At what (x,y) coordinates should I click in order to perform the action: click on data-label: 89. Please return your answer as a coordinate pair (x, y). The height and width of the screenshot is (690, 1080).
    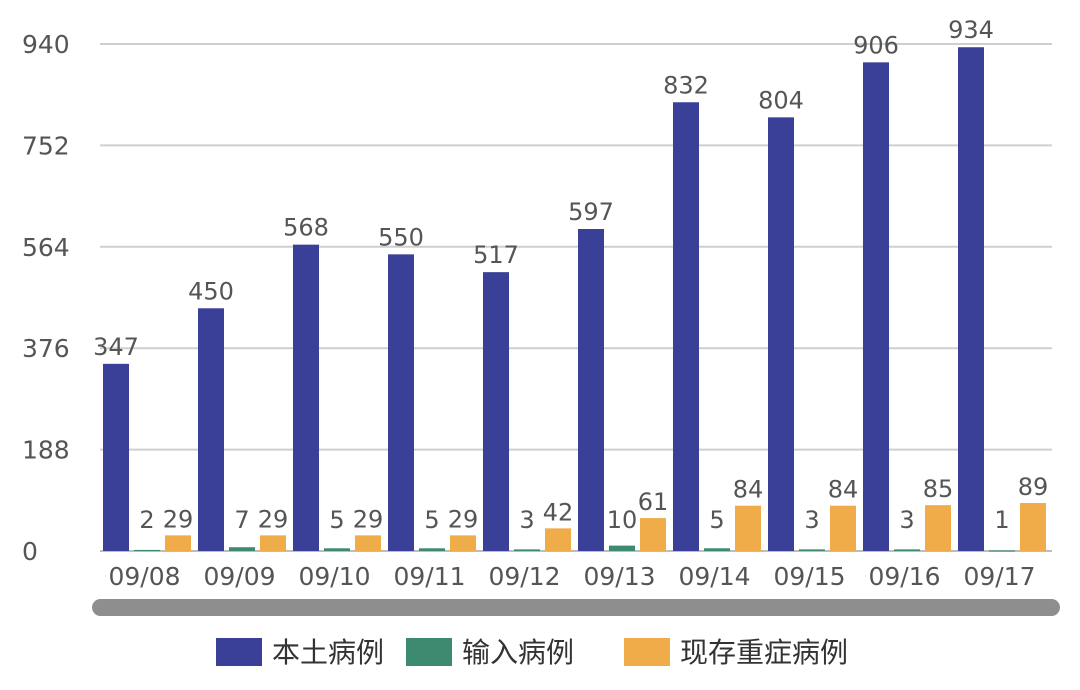
    Looking at the image, I should click on (1033, 487).